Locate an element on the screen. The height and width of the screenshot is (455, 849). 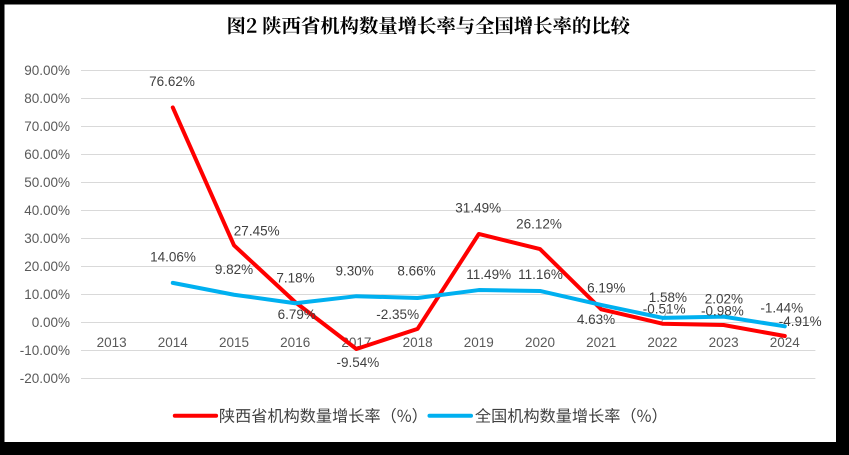
svg-text: 9.82% is located at coordinates (234, 269).